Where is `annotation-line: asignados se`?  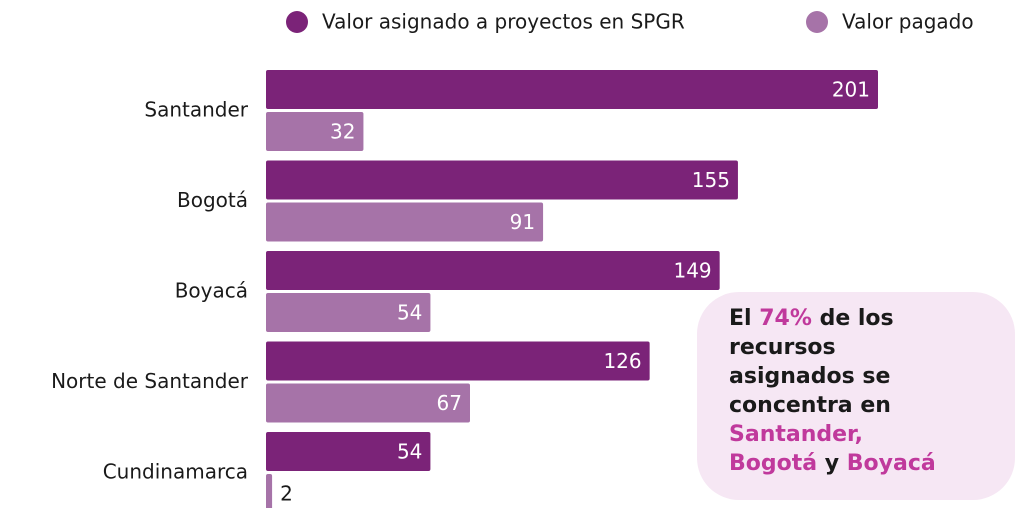
annotation-line: asignados se is located at coordinates (872, 376).